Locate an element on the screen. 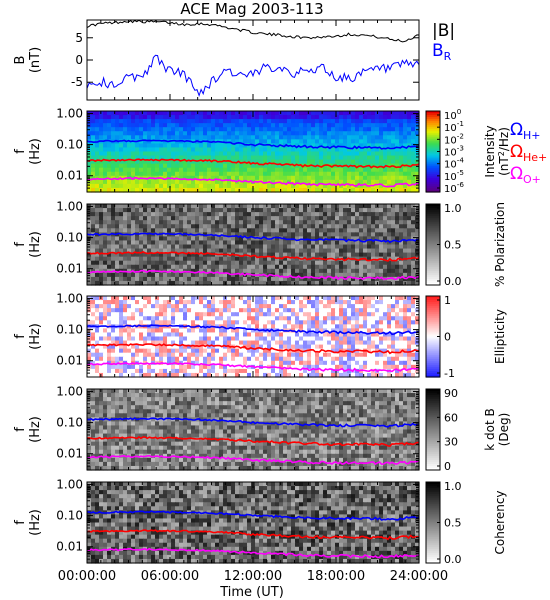 This screenshot has width=550, height=600. y-axis-label-top-3: f is located at coordinates (20, 244).